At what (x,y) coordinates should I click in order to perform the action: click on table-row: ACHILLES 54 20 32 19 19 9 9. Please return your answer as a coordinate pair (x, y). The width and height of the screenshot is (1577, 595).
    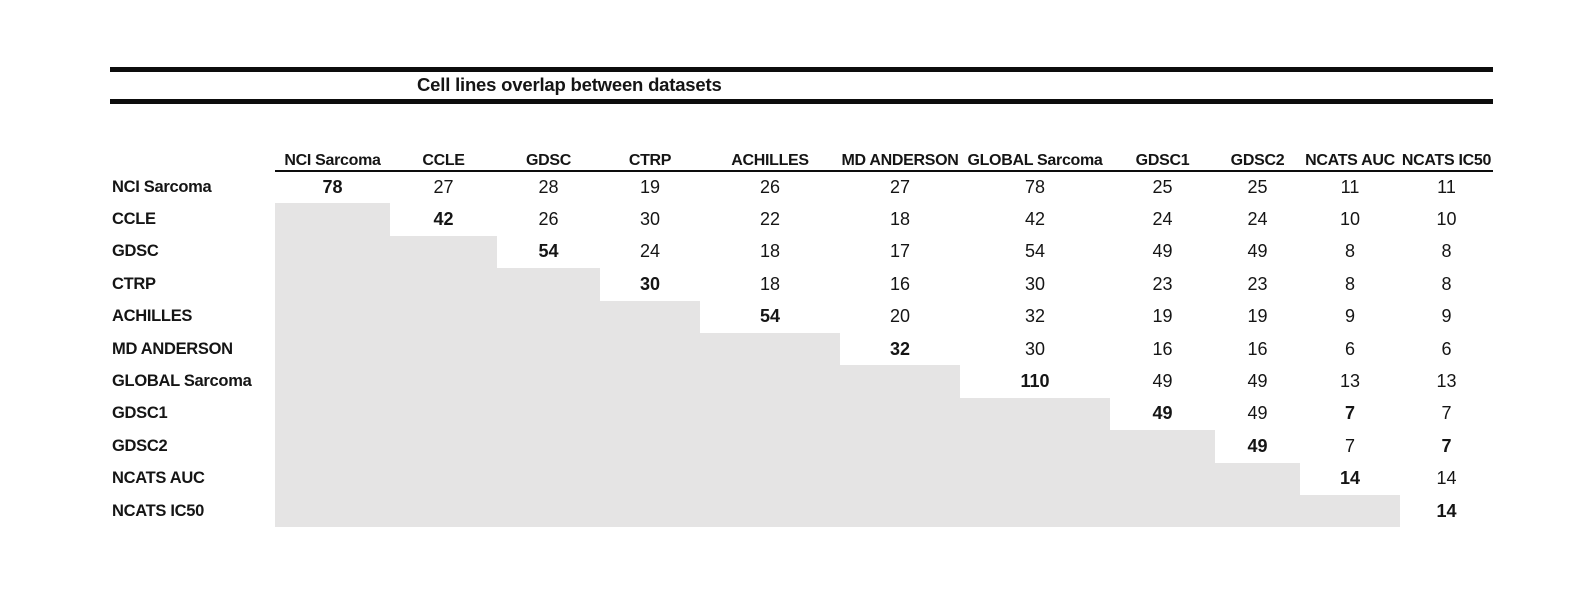
    Looking at the image, I should click on (802, 316).